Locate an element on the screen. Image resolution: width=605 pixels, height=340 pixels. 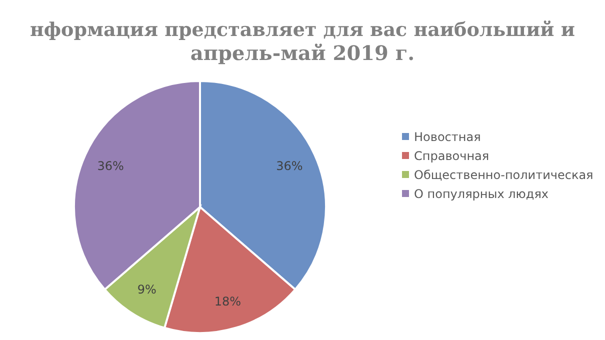
legend-label: Новостная is located at coordinates (447, 137).